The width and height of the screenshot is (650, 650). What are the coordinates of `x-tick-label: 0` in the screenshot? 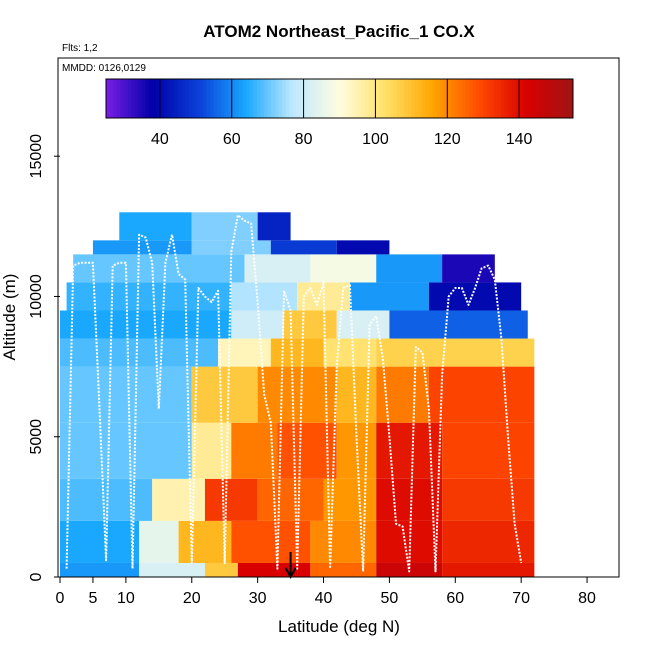 It's located at (60, 598).